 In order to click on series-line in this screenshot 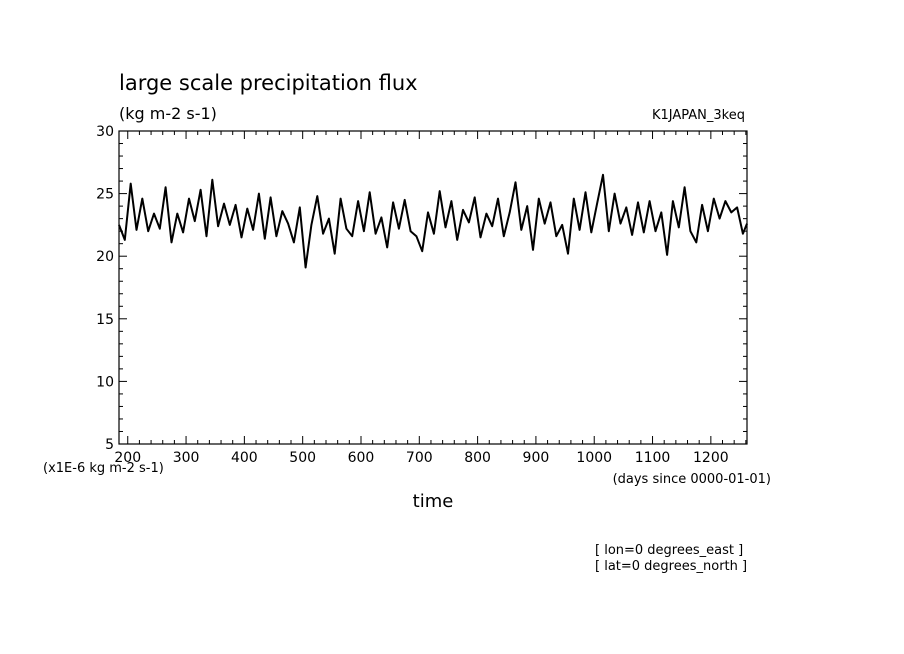, I will do `click(433, 221)`.